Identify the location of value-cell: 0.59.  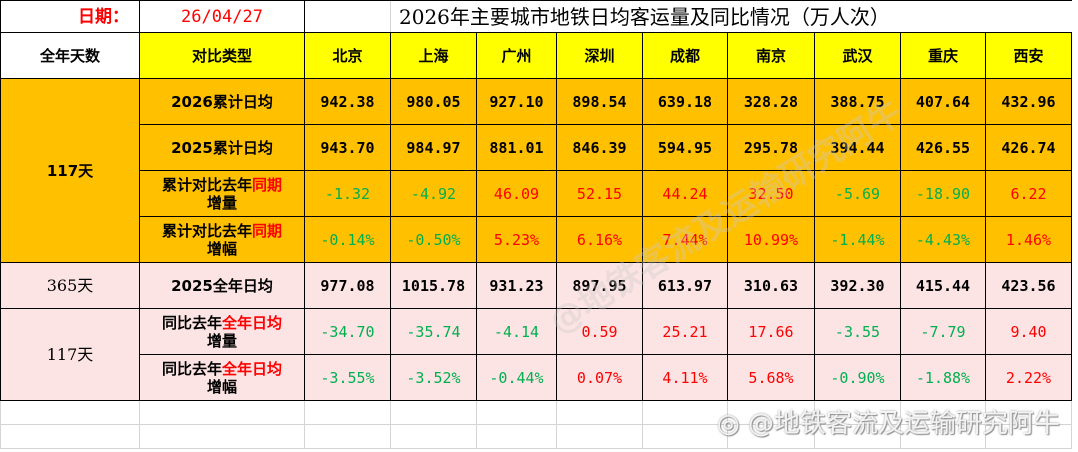
(599, 331).